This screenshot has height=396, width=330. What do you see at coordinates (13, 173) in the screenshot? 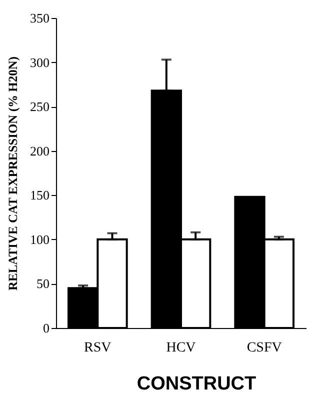
I see `y-axis-title: RELATIVE CAT EXPRESSION (% H20N)` at bounding box center [13, 173].